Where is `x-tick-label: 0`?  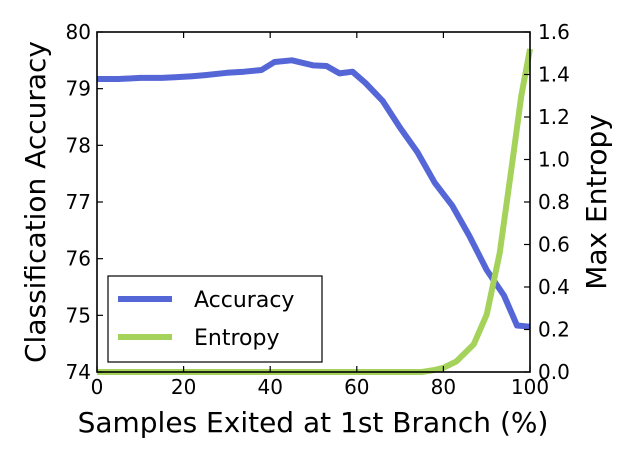
x-tick-label: 0 is located at coordinates (97, 387).